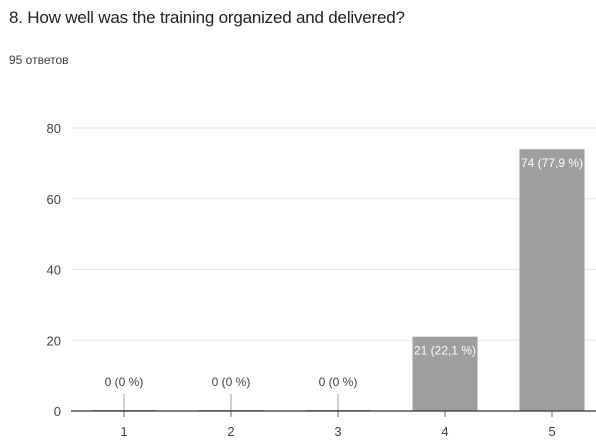  What do you see at coordinates (444, 431) in the screenshot?
I see `x-tick-label: 4` at bounding box center [444, 431].